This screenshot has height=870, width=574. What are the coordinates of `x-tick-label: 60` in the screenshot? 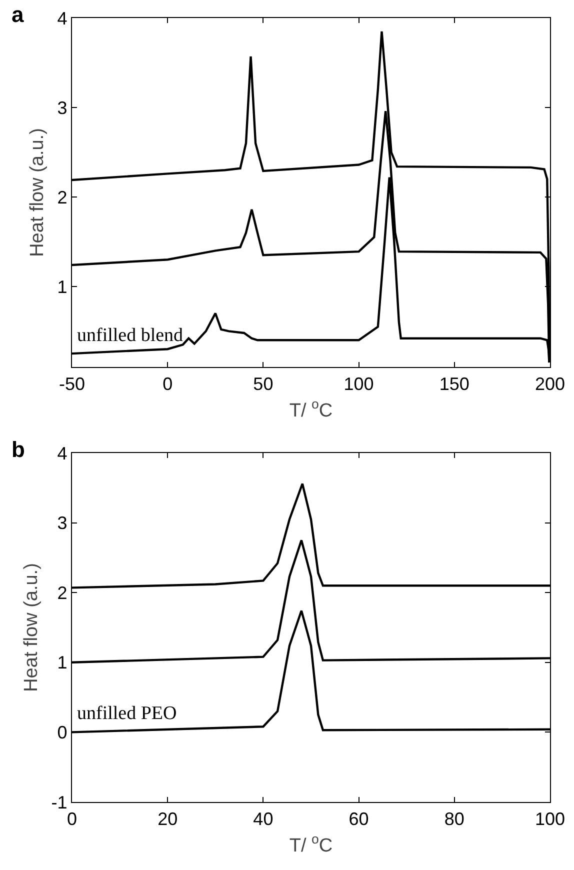 It's located at (358, 818).